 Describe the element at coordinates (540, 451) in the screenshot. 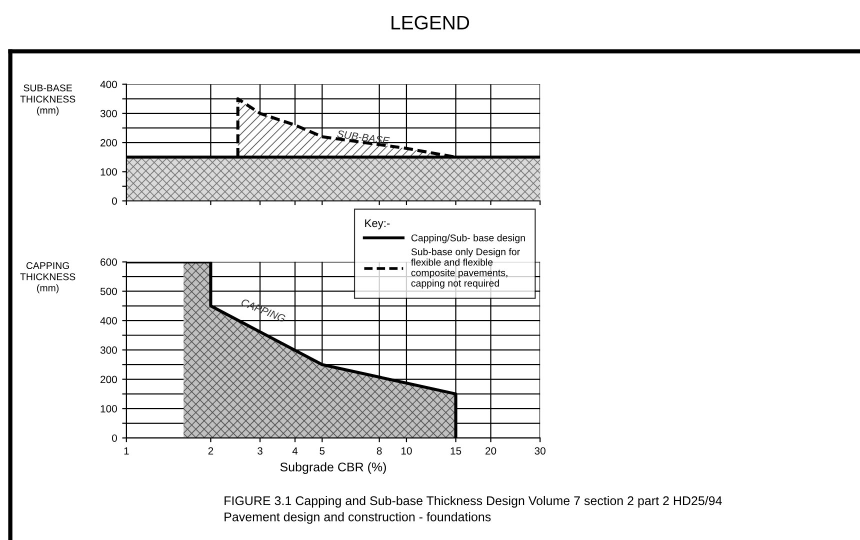

I see `x-tick-label: 30` at that location.